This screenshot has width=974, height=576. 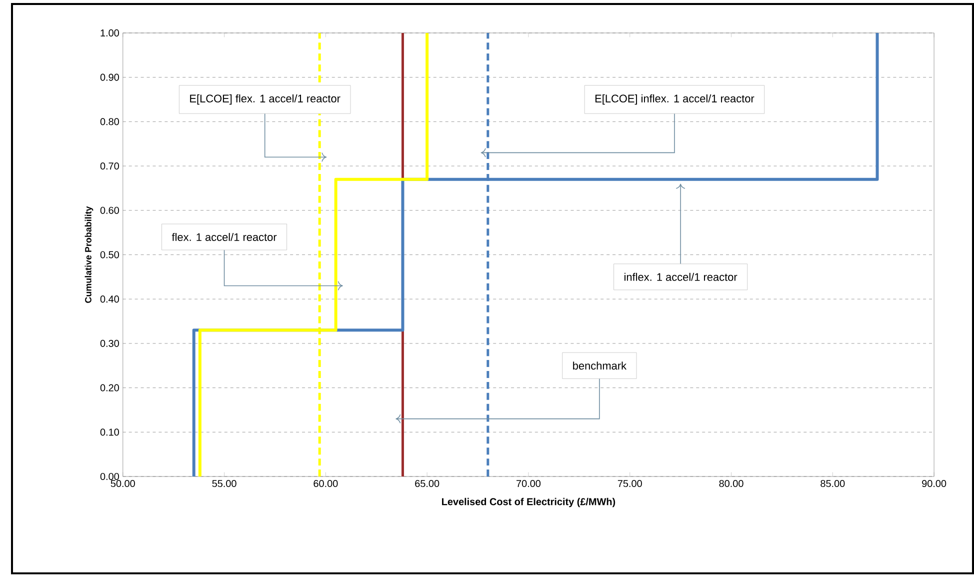 I want to click on x-tick-label: 70.00, so click(x=528, y=483).